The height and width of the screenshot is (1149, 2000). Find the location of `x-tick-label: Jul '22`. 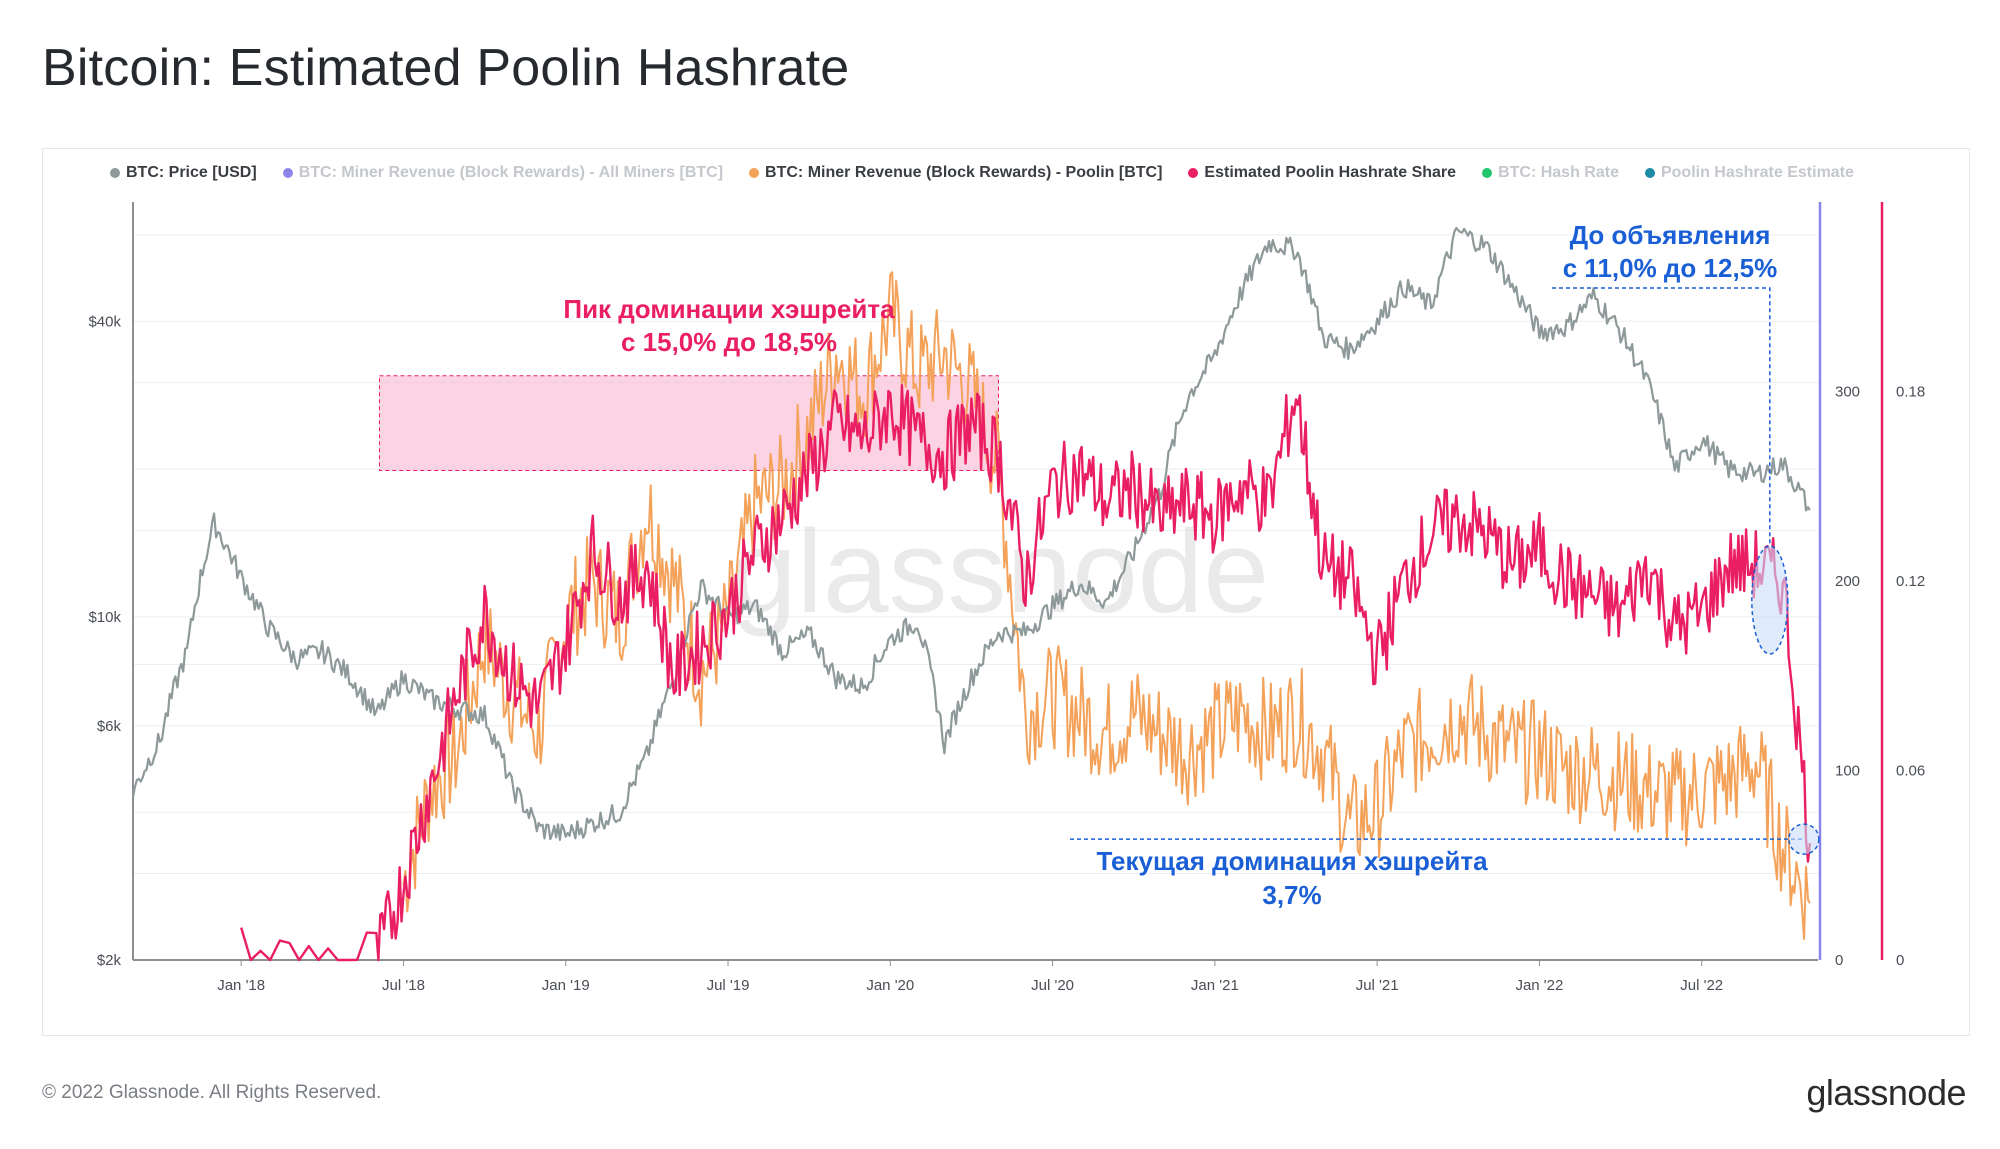

x-tick-label: Jul '22 is located at coordinates (1701, 985).